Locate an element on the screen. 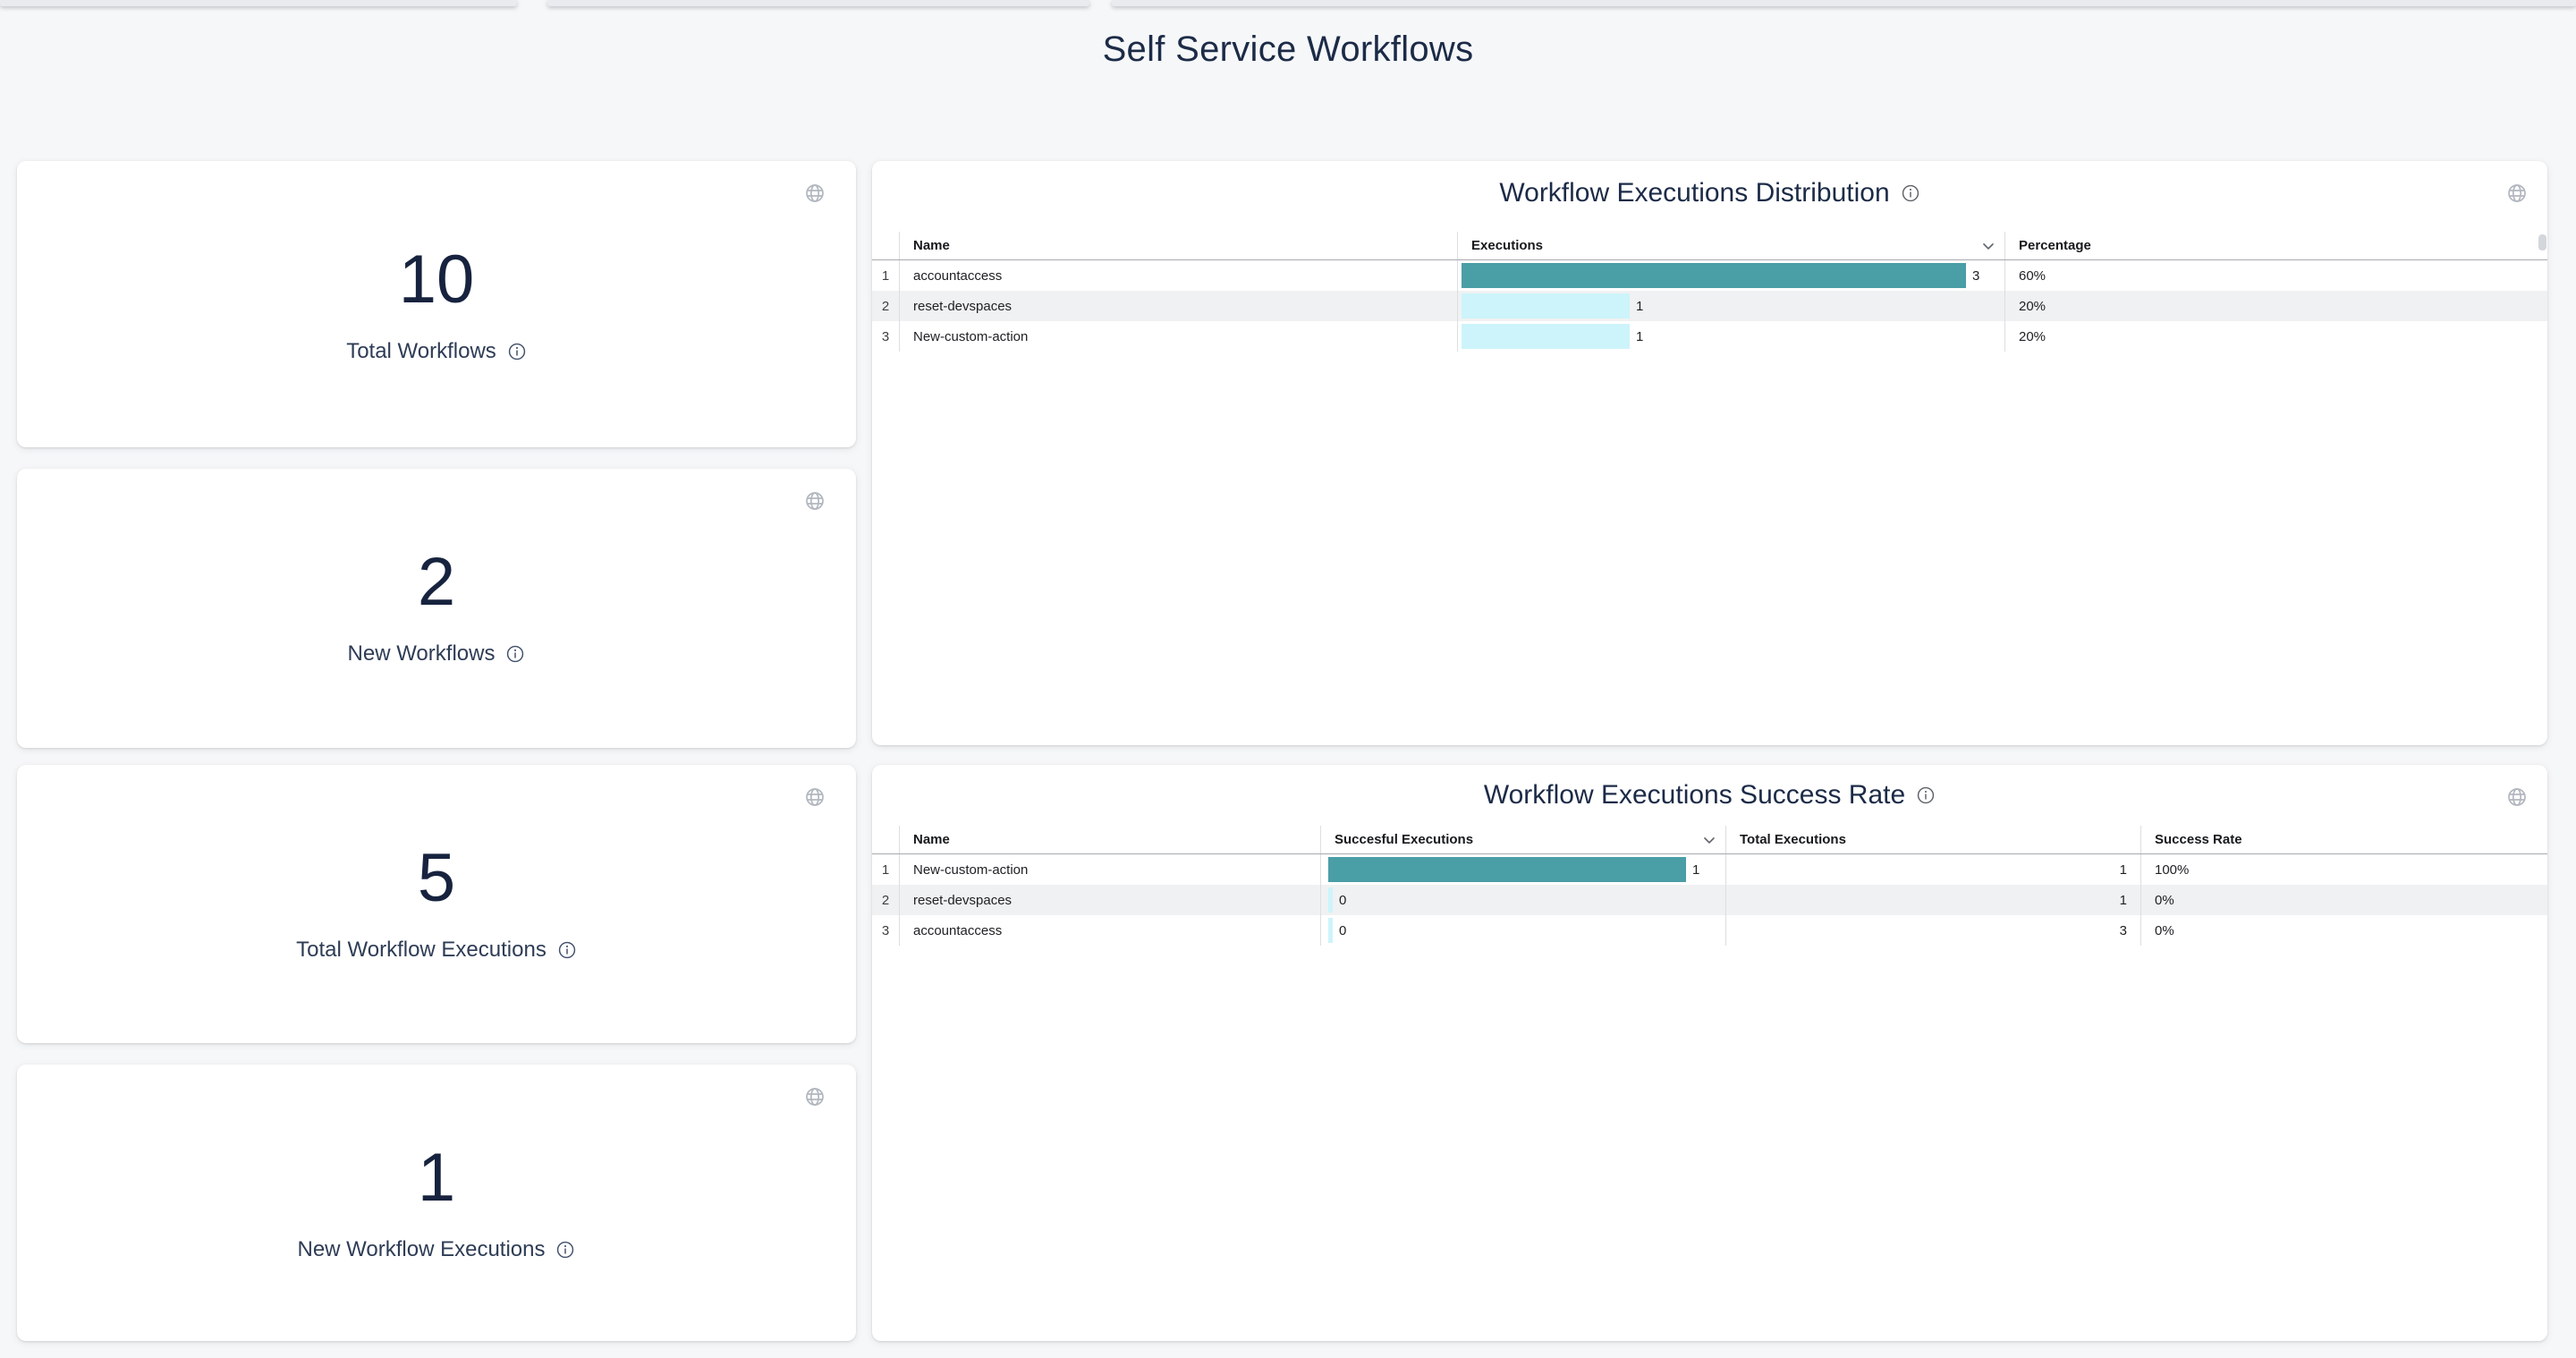 The image size is (2576, 1358). table-row: 2 reset-devspaces 1 20% is located at coordinates (1709, 306).